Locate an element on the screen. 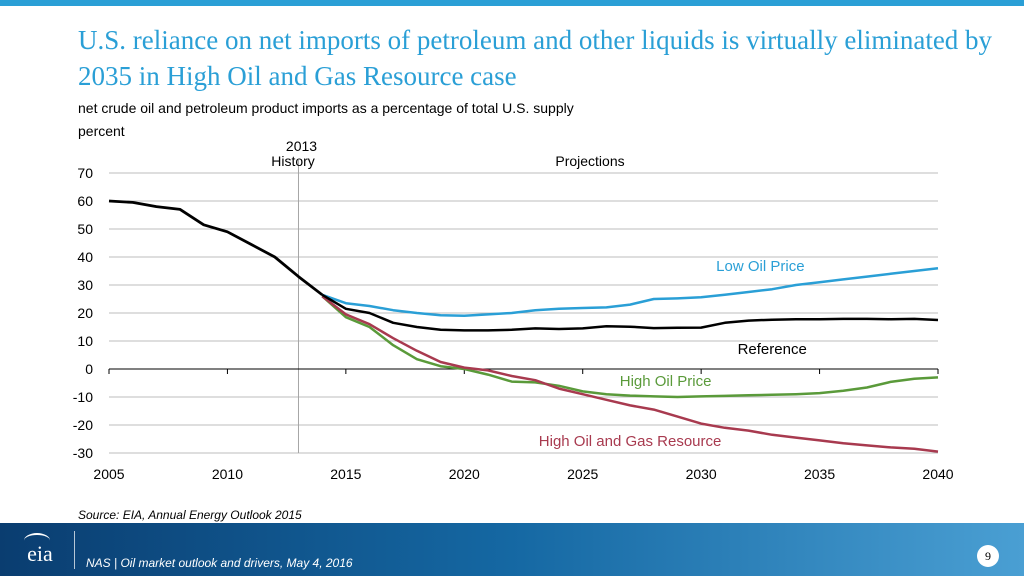  x-tick-label: 2030 is located at coordinates (701, 474).